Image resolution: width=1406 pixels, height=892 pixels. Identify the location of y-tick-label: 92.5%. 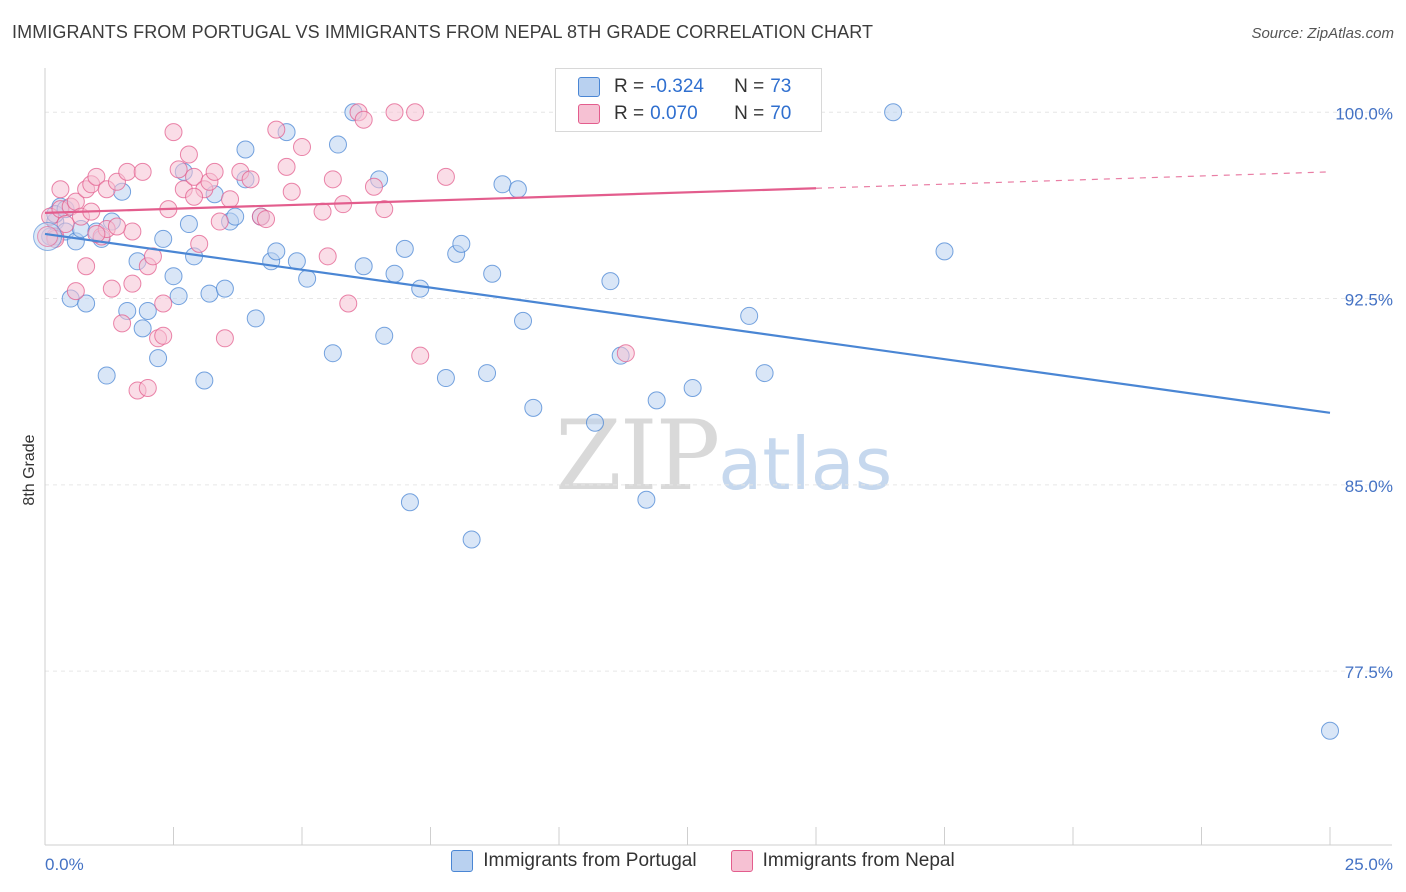
(1369, 300).